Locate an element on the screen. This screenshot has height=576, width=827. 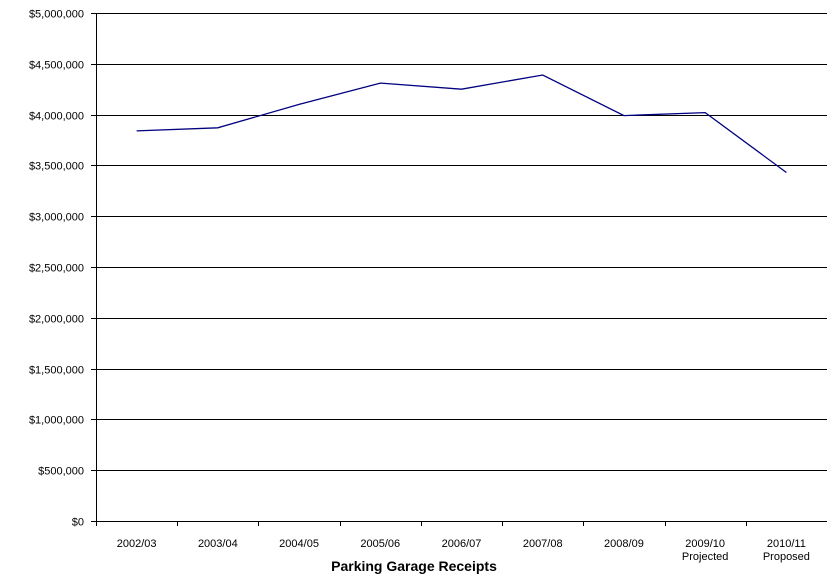
x-tick-label-line: 2005/06 is located at coordinates (380, 544).